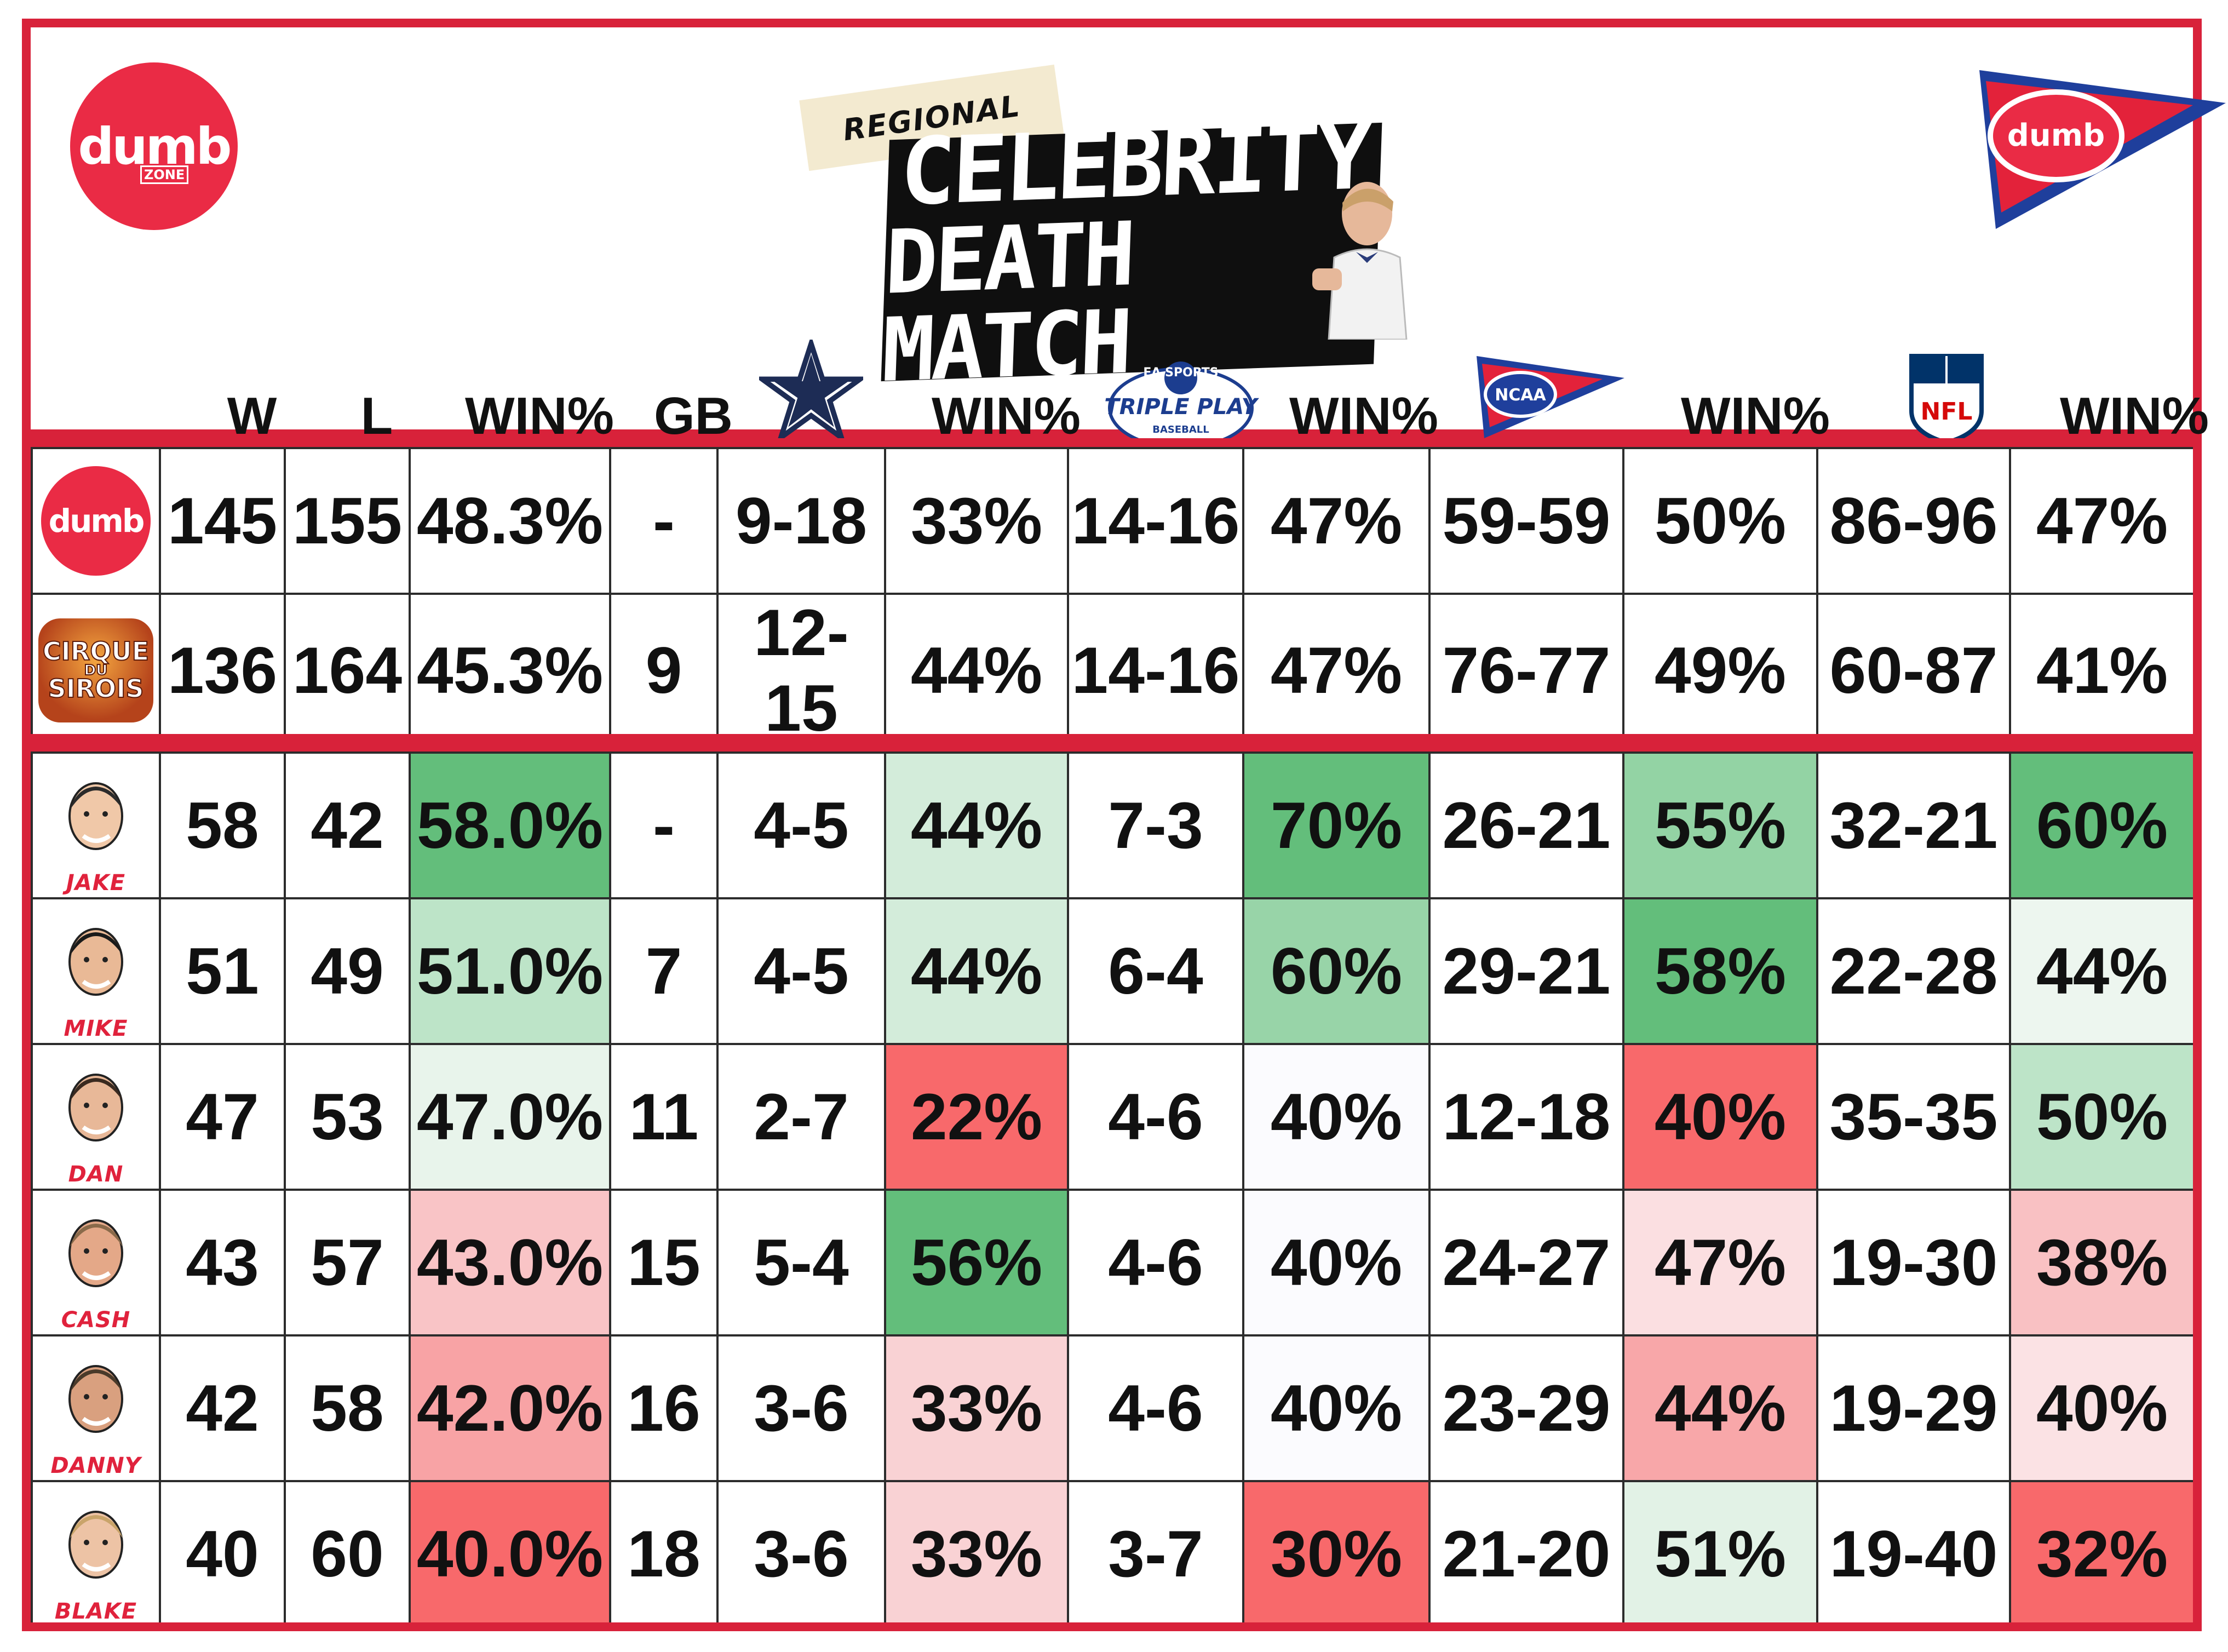  What do you see at coordinates (1181, 405) in the screenshot?
I see `triple-play-badge-icon` at bounding box center [1181, 405].